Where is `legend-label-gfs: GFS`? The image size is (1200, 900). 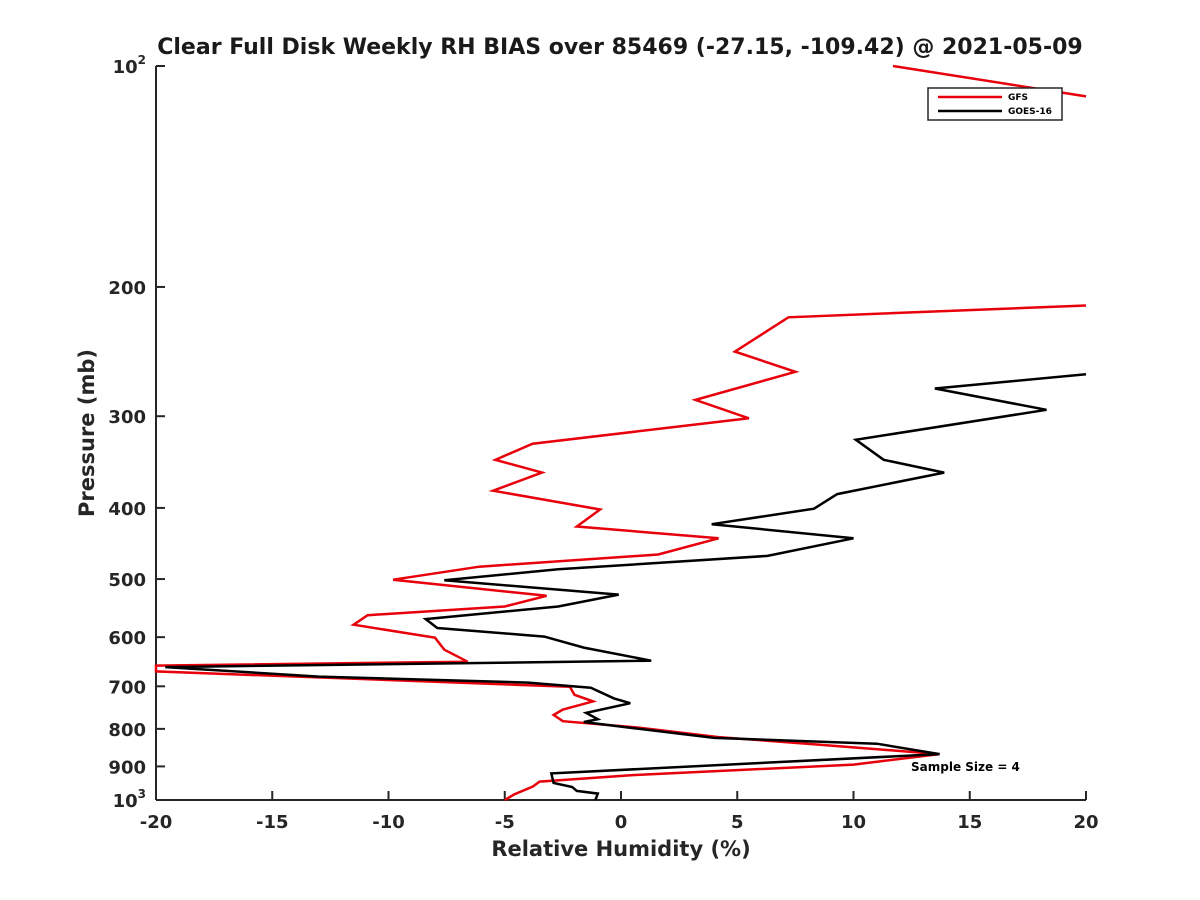
legend-label-gfs: GFS is located at coordinates (1018, 98).